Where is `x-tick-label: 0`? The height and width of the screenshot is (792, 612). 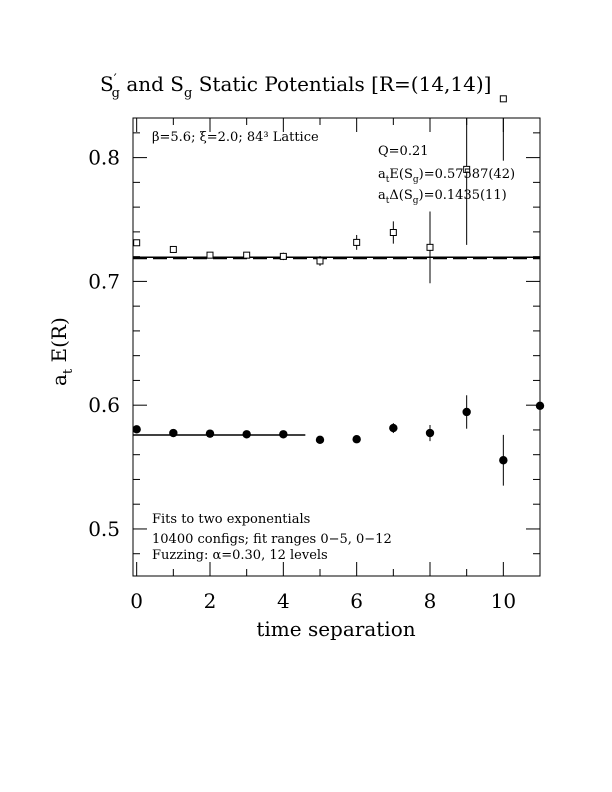 x-tick-label: 0 is located at coordinates (136, 601).